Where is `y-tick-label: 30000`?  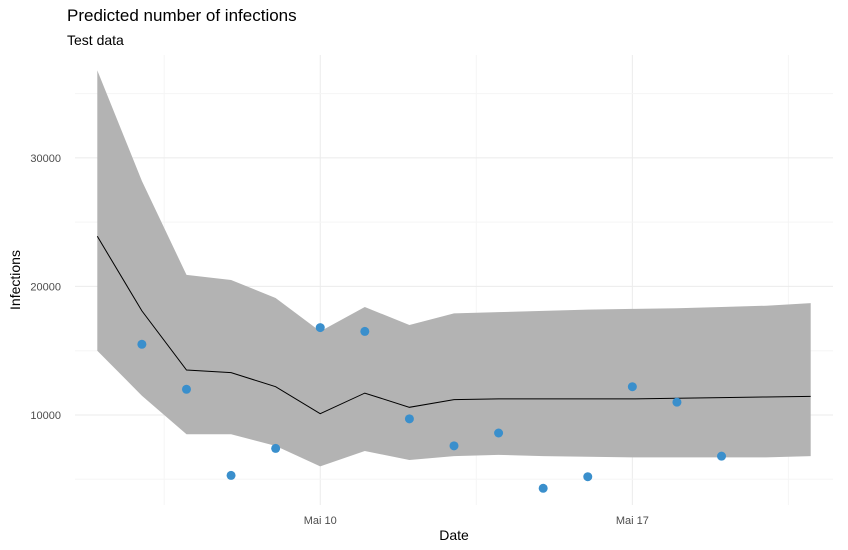 y-tick-label: 30000 is located at coordinates (45, 159).